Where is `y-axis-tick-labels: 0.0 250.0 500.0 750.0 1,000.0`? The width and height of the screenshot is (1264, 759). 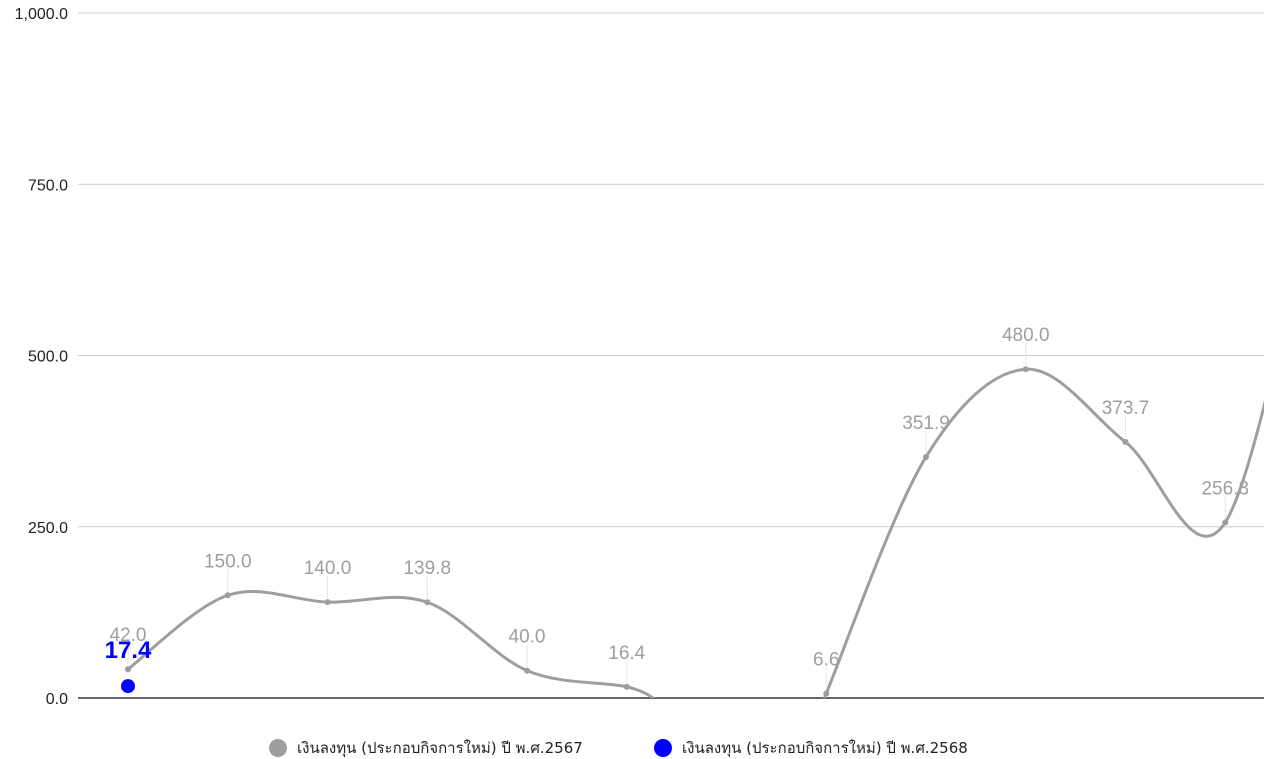 y-axis-tick-labels: 0.0 250.0 500.0 750.0 1,000.0 is located at coordinates (41, 357).